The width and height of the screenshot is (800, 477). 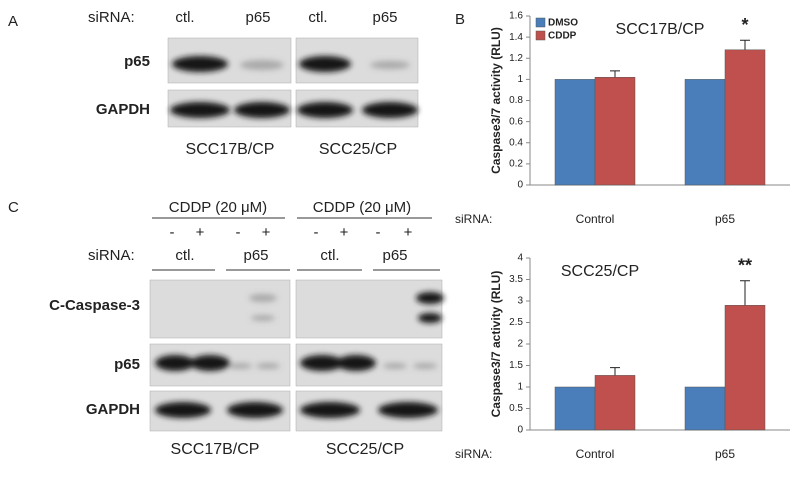 I want to click on y-tick-label: 3.5, so click(x=516, y=279).